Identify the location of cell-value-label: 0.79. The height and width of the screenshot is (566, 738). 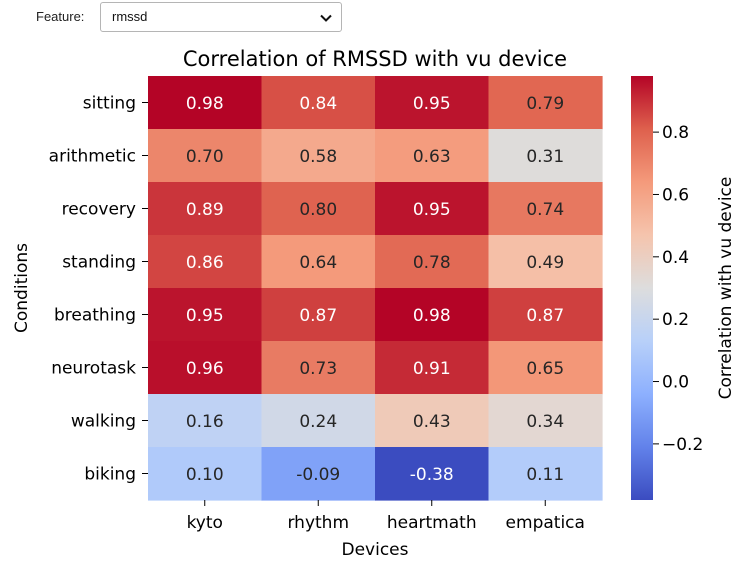
(545, 104).